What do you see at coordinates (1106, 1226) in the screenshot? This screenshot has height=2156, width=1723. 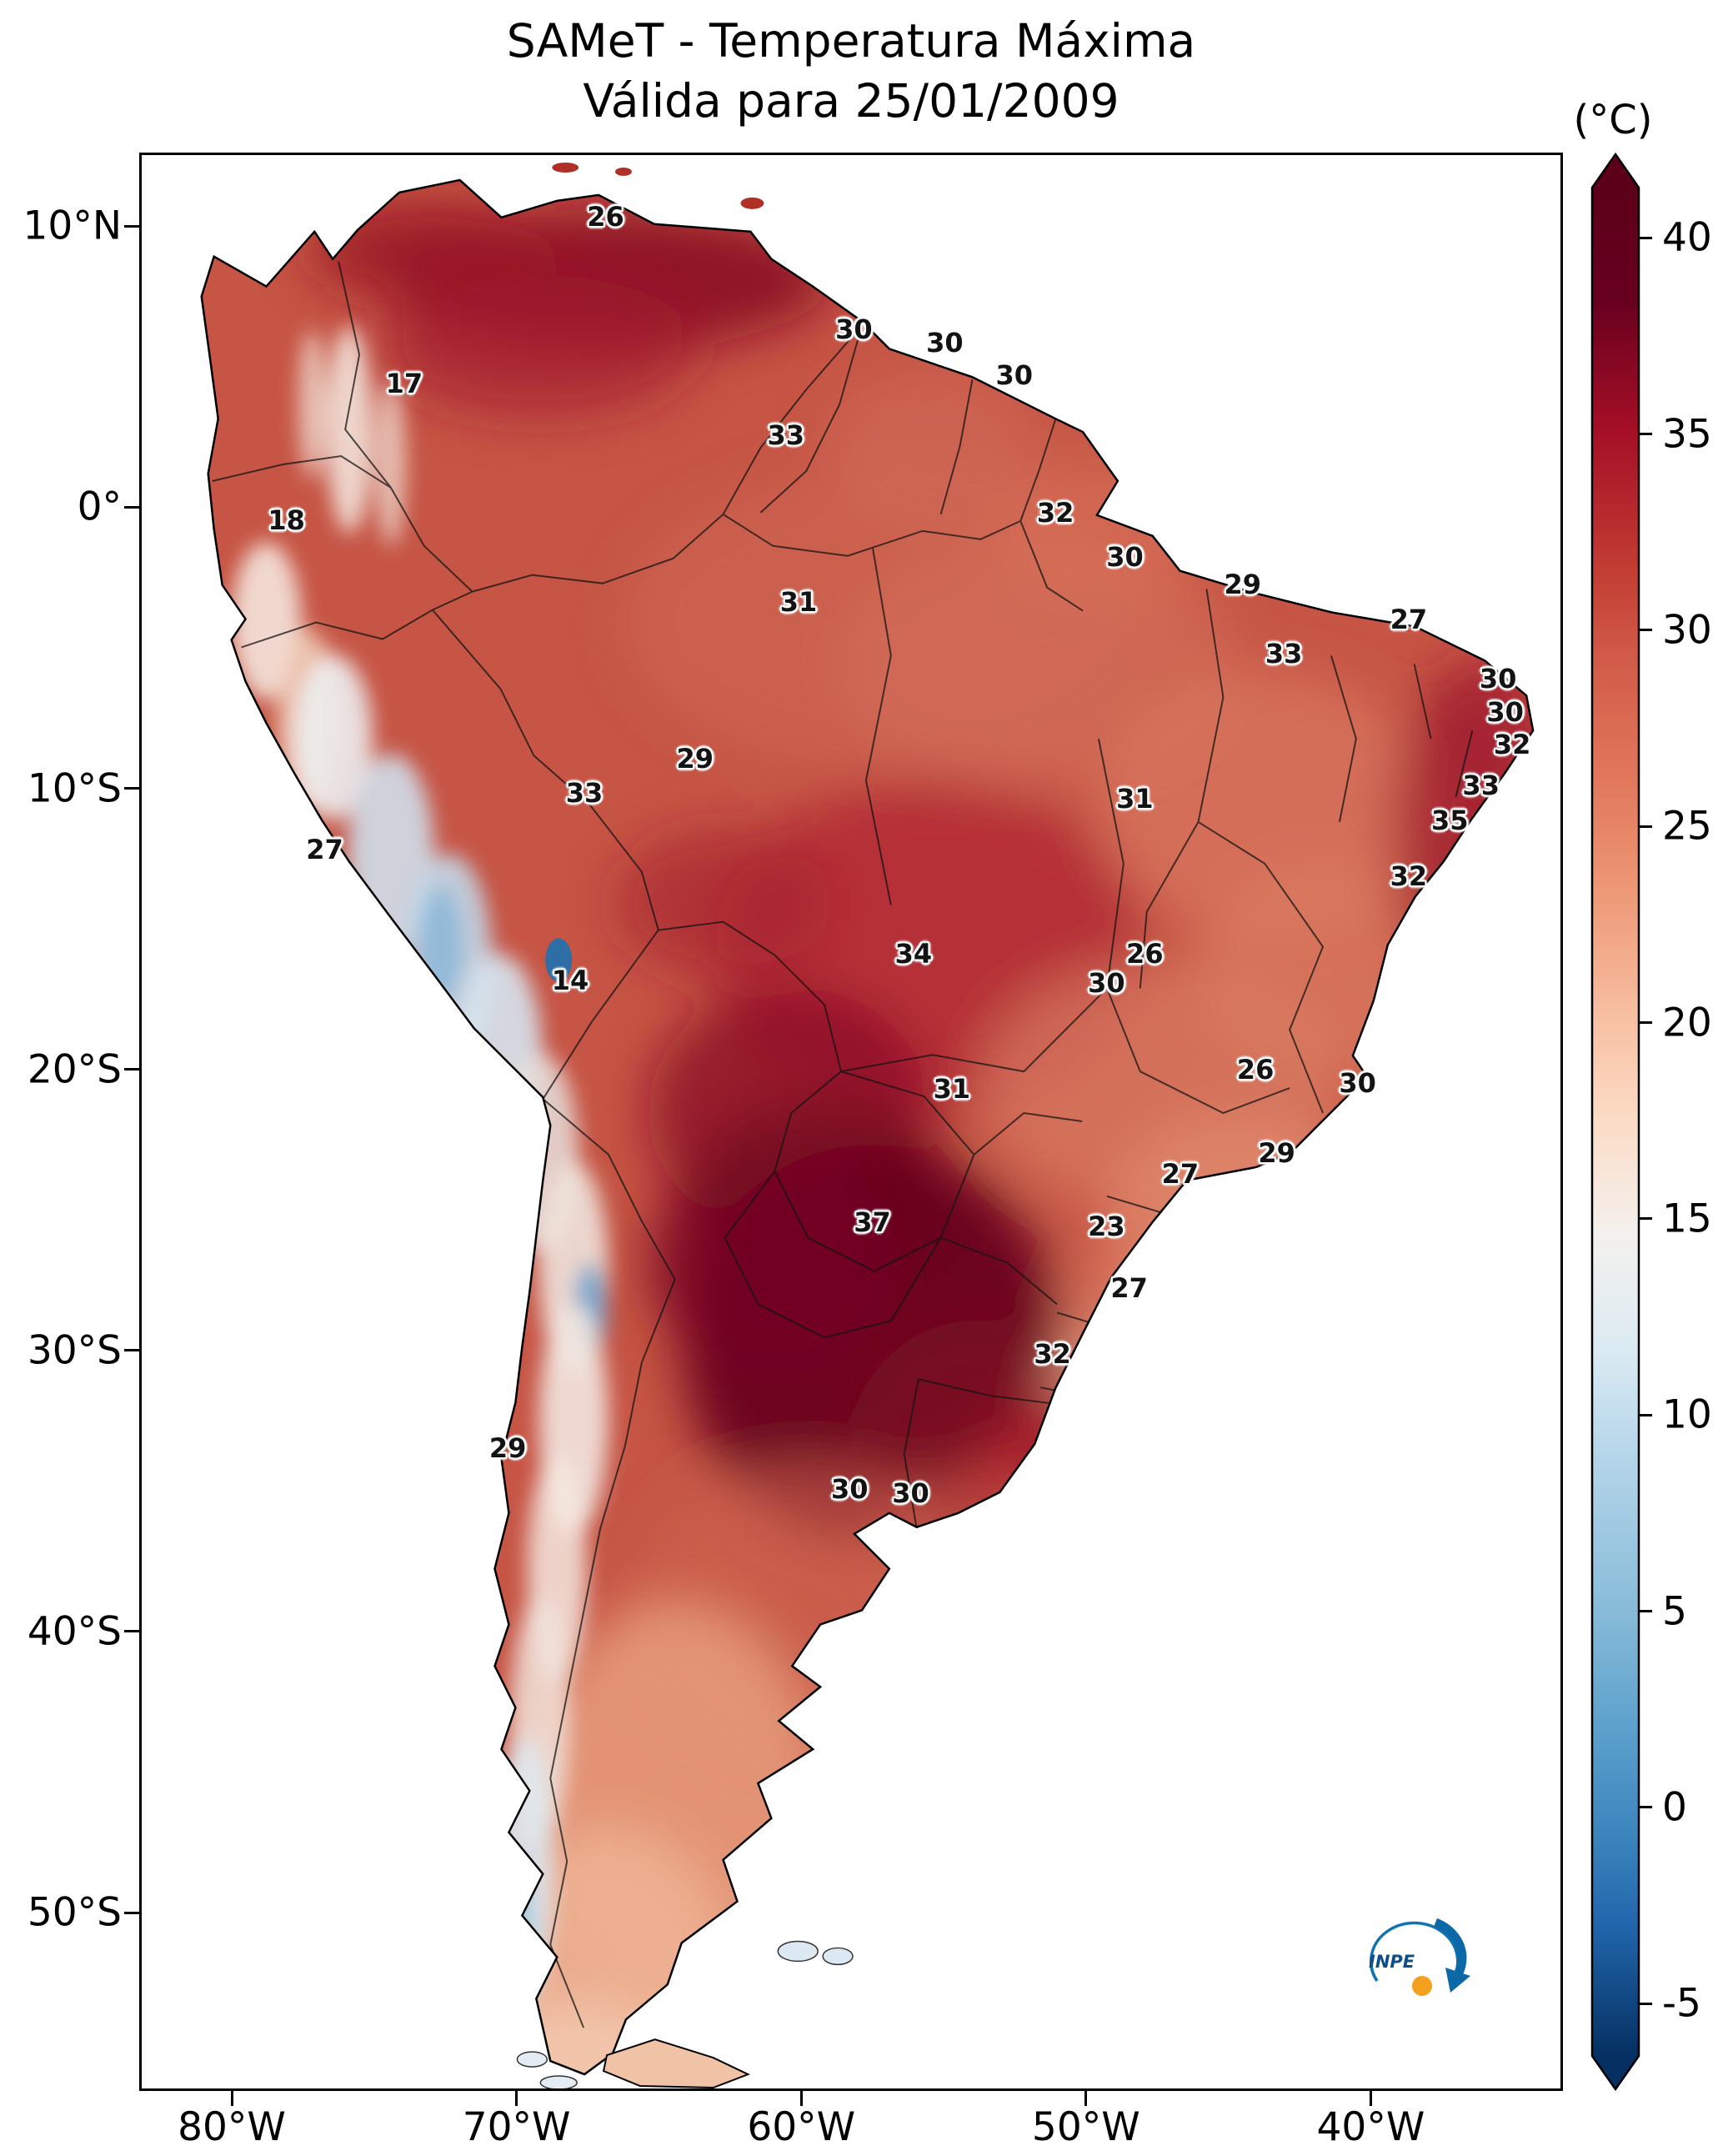 I see `temperature-label: 23` at bounding box center [1106, 1226].